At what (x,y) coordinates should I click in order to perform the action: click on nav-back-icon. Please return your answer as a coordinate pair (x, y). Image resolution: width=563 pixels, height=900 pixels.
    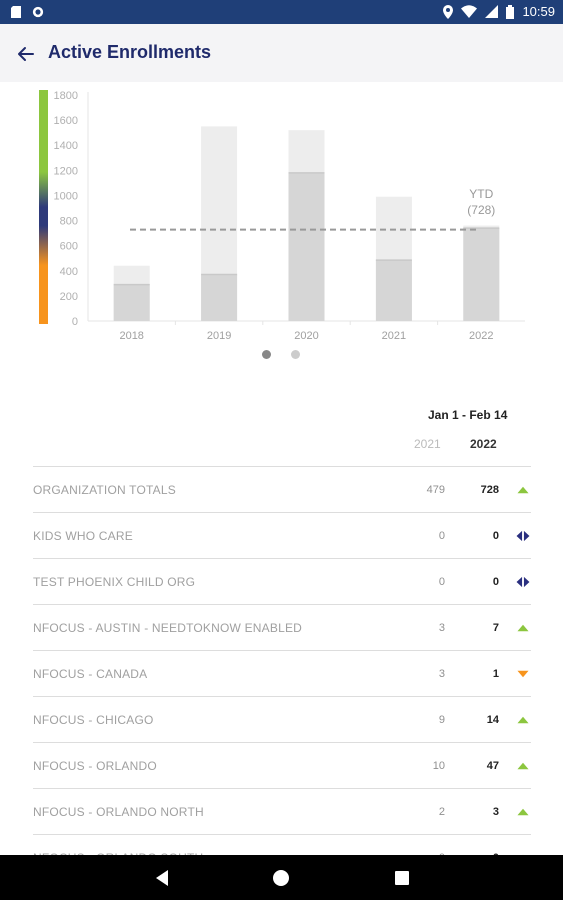
    Looking at the image, I should click on (162, 878).